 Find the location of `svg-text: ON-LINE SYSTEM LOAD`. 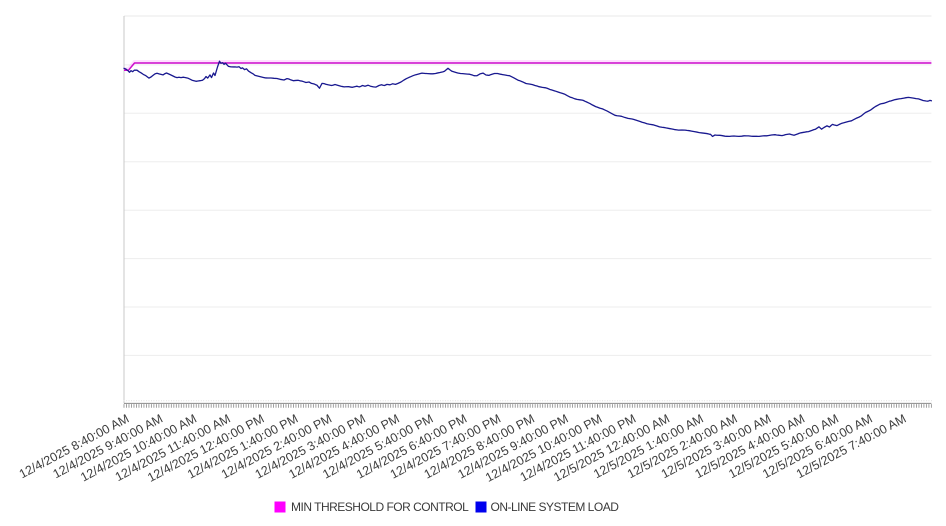

svg-text: ON-LINE SYSTEM LOAD is located at coordinates (555, 507).